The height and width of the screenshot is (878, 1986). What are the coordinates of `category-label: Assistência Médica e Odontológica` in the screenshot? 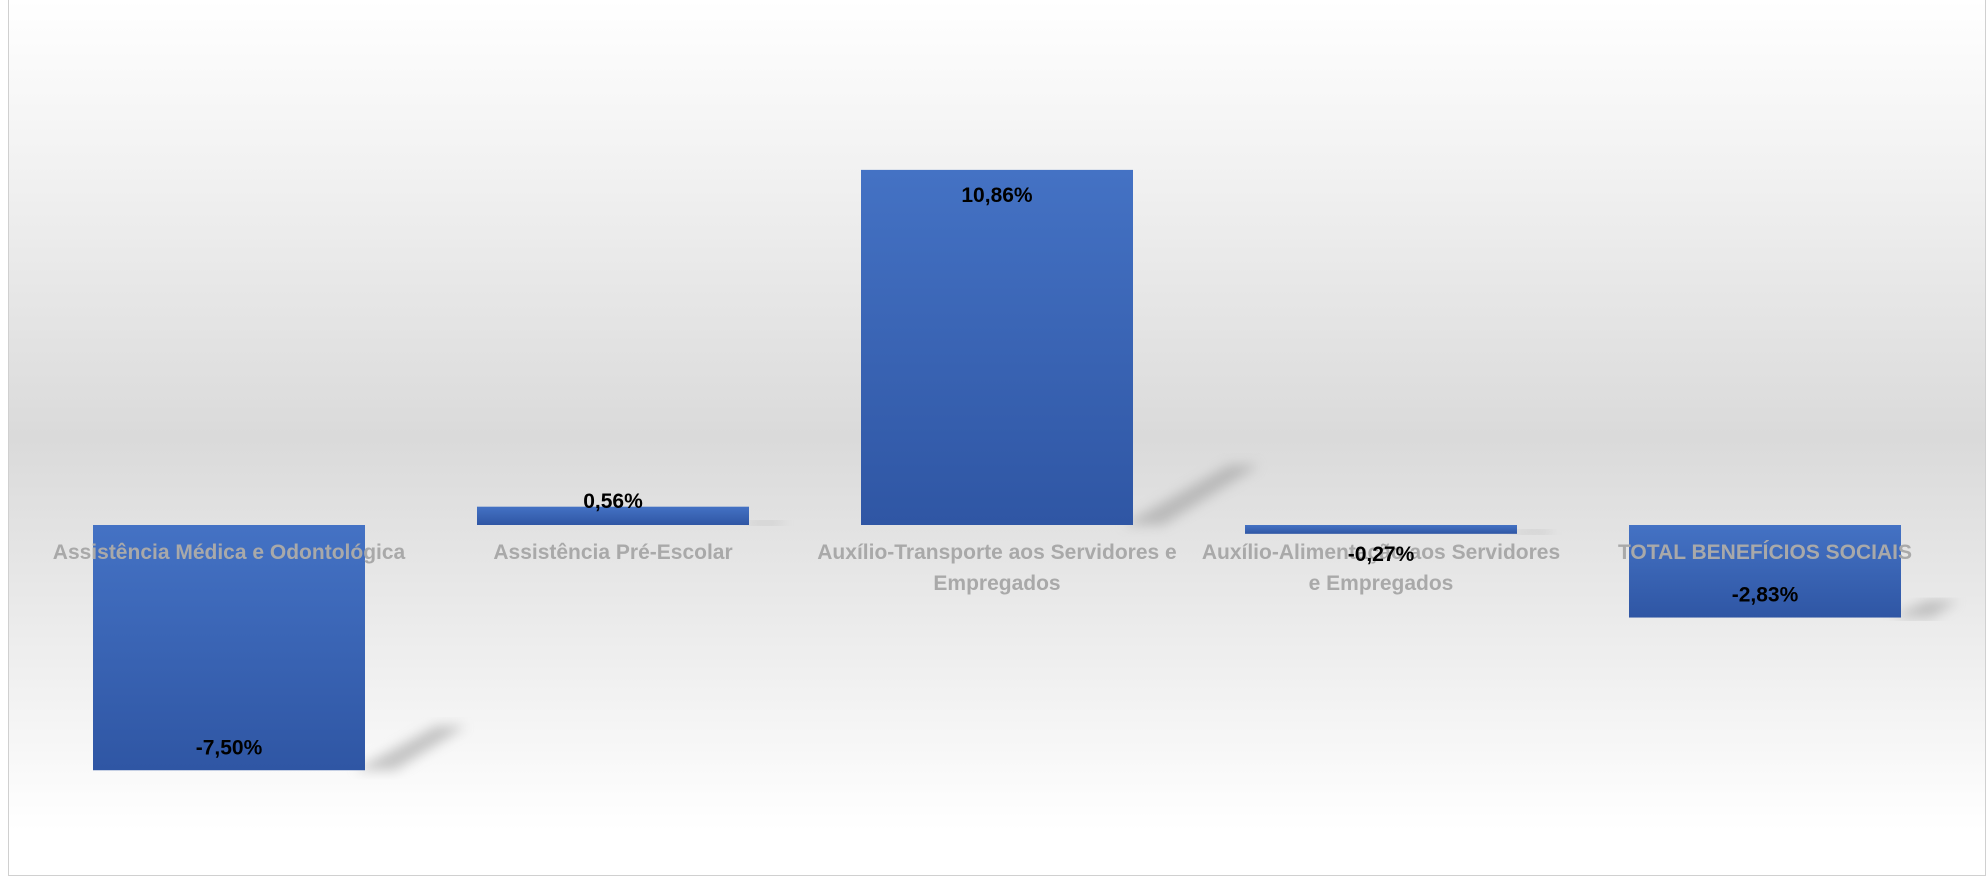 It's located at (229, 552).